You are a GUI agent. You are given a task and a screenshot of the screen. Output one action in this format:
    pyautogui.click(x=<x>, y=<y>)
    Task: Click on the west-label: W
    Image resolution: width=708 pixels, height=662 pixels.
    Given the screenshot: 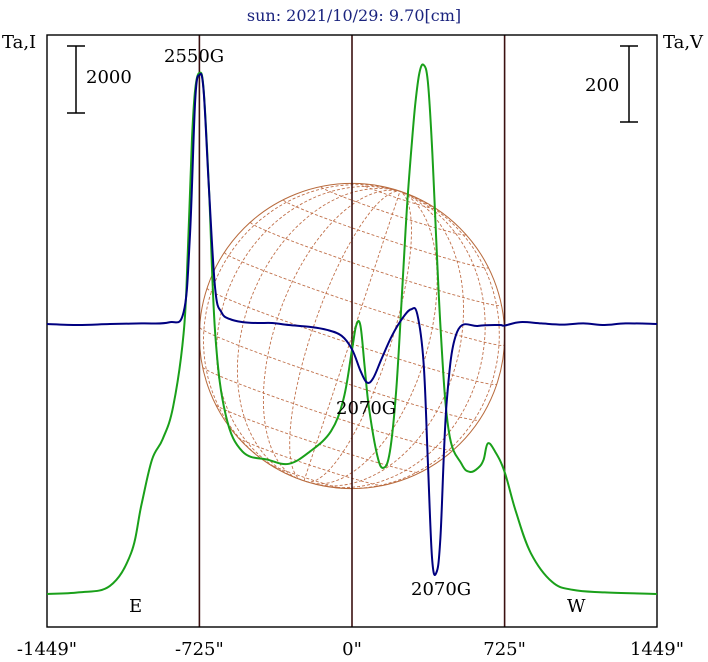 What is the action you would take?
    pyautogui.click(x=576, y=606)
    